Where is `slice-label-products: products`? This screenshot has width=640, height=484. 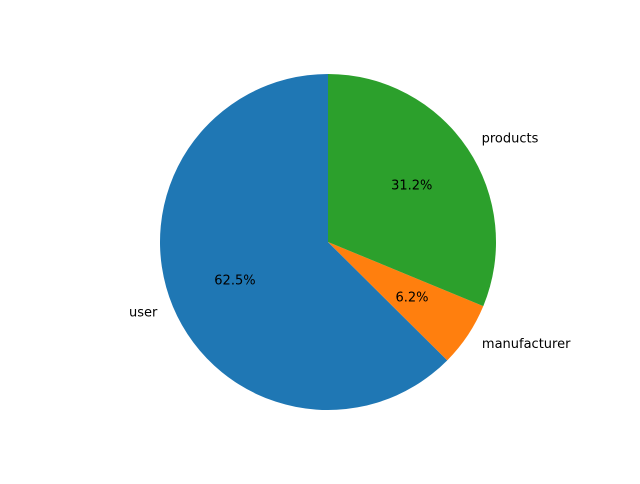
slice-label-products: products is located at coordinates (510, 139).